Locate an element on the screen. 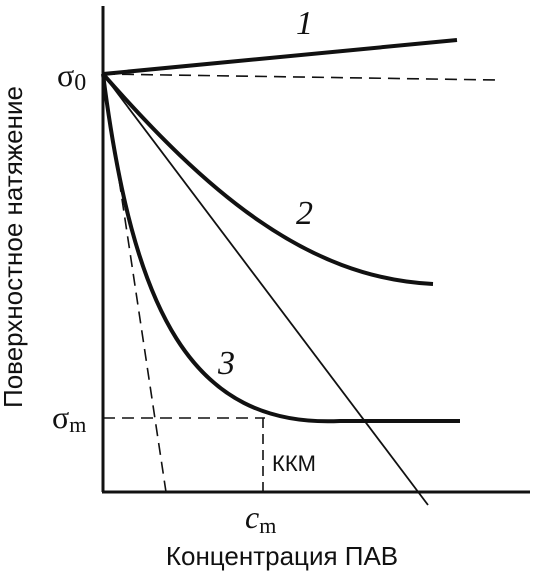 This screenshot has width=533, height=575. sigma0-dashed-line is located at coordinates (299, 77).